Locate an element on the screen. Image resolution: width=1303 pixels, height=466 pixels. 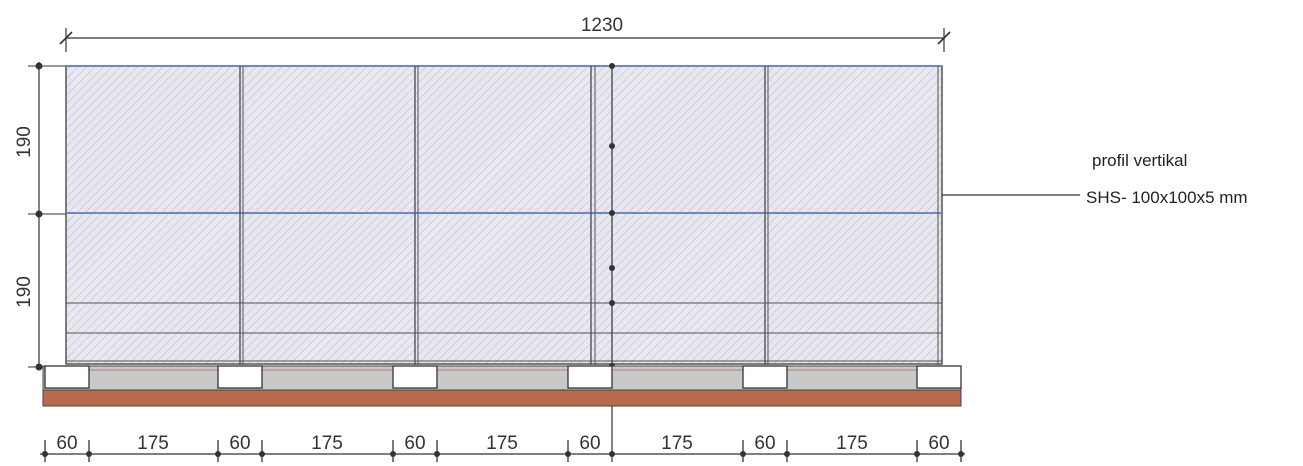
post-footings is located at coordinates (503, 377).